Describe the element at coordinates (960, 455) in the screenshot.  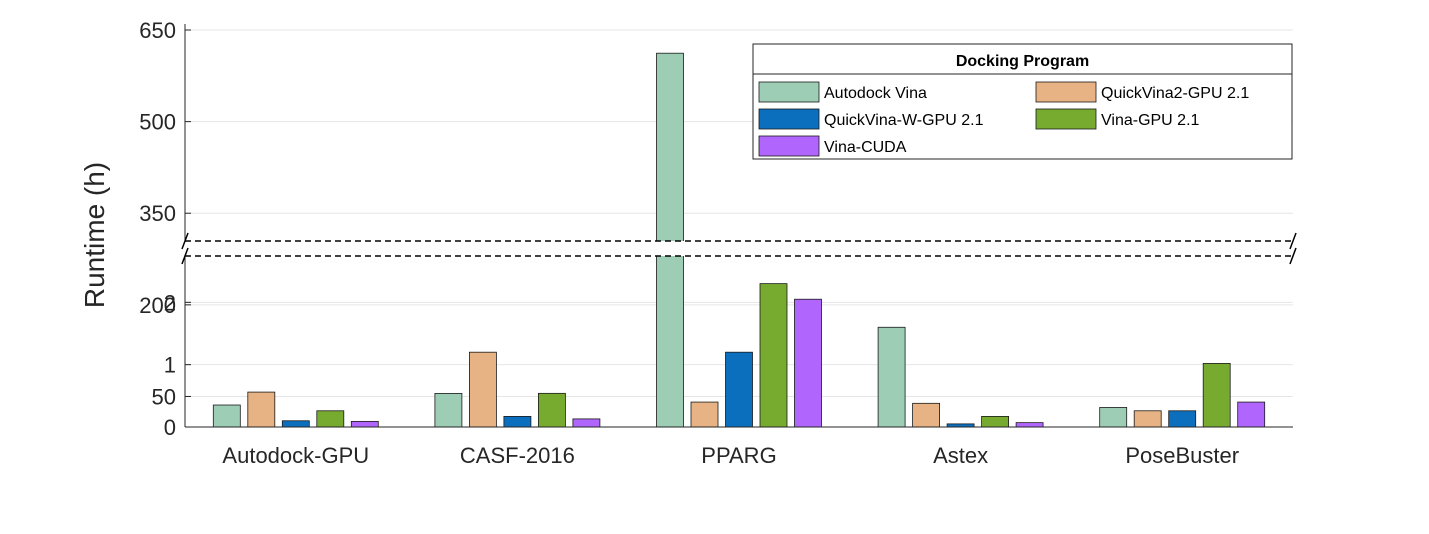
I see `x-tick-label: Astex` at that location.